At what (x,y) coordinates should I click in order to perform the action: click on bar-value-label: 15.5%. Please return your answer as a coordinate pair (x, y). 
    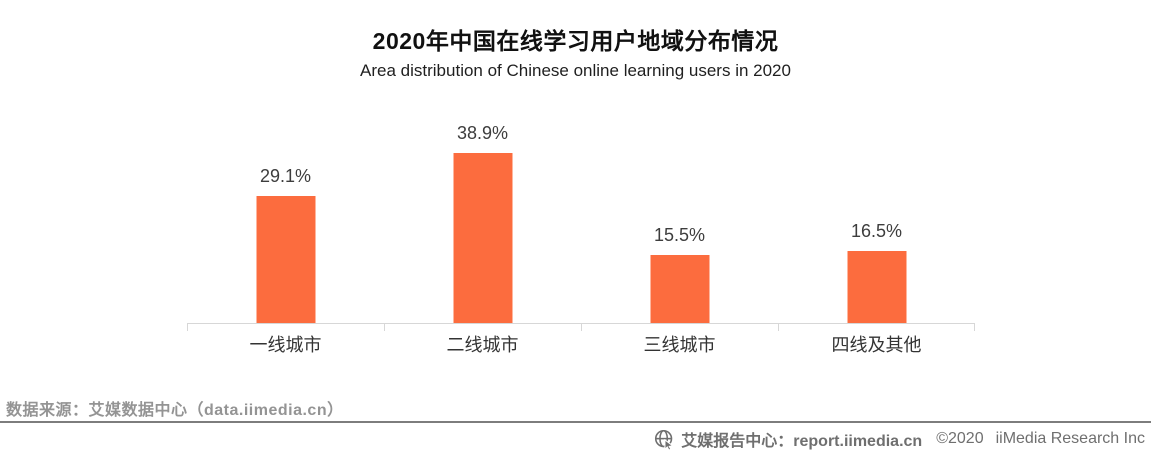
    Looking at the image, I should click on (679, 235).